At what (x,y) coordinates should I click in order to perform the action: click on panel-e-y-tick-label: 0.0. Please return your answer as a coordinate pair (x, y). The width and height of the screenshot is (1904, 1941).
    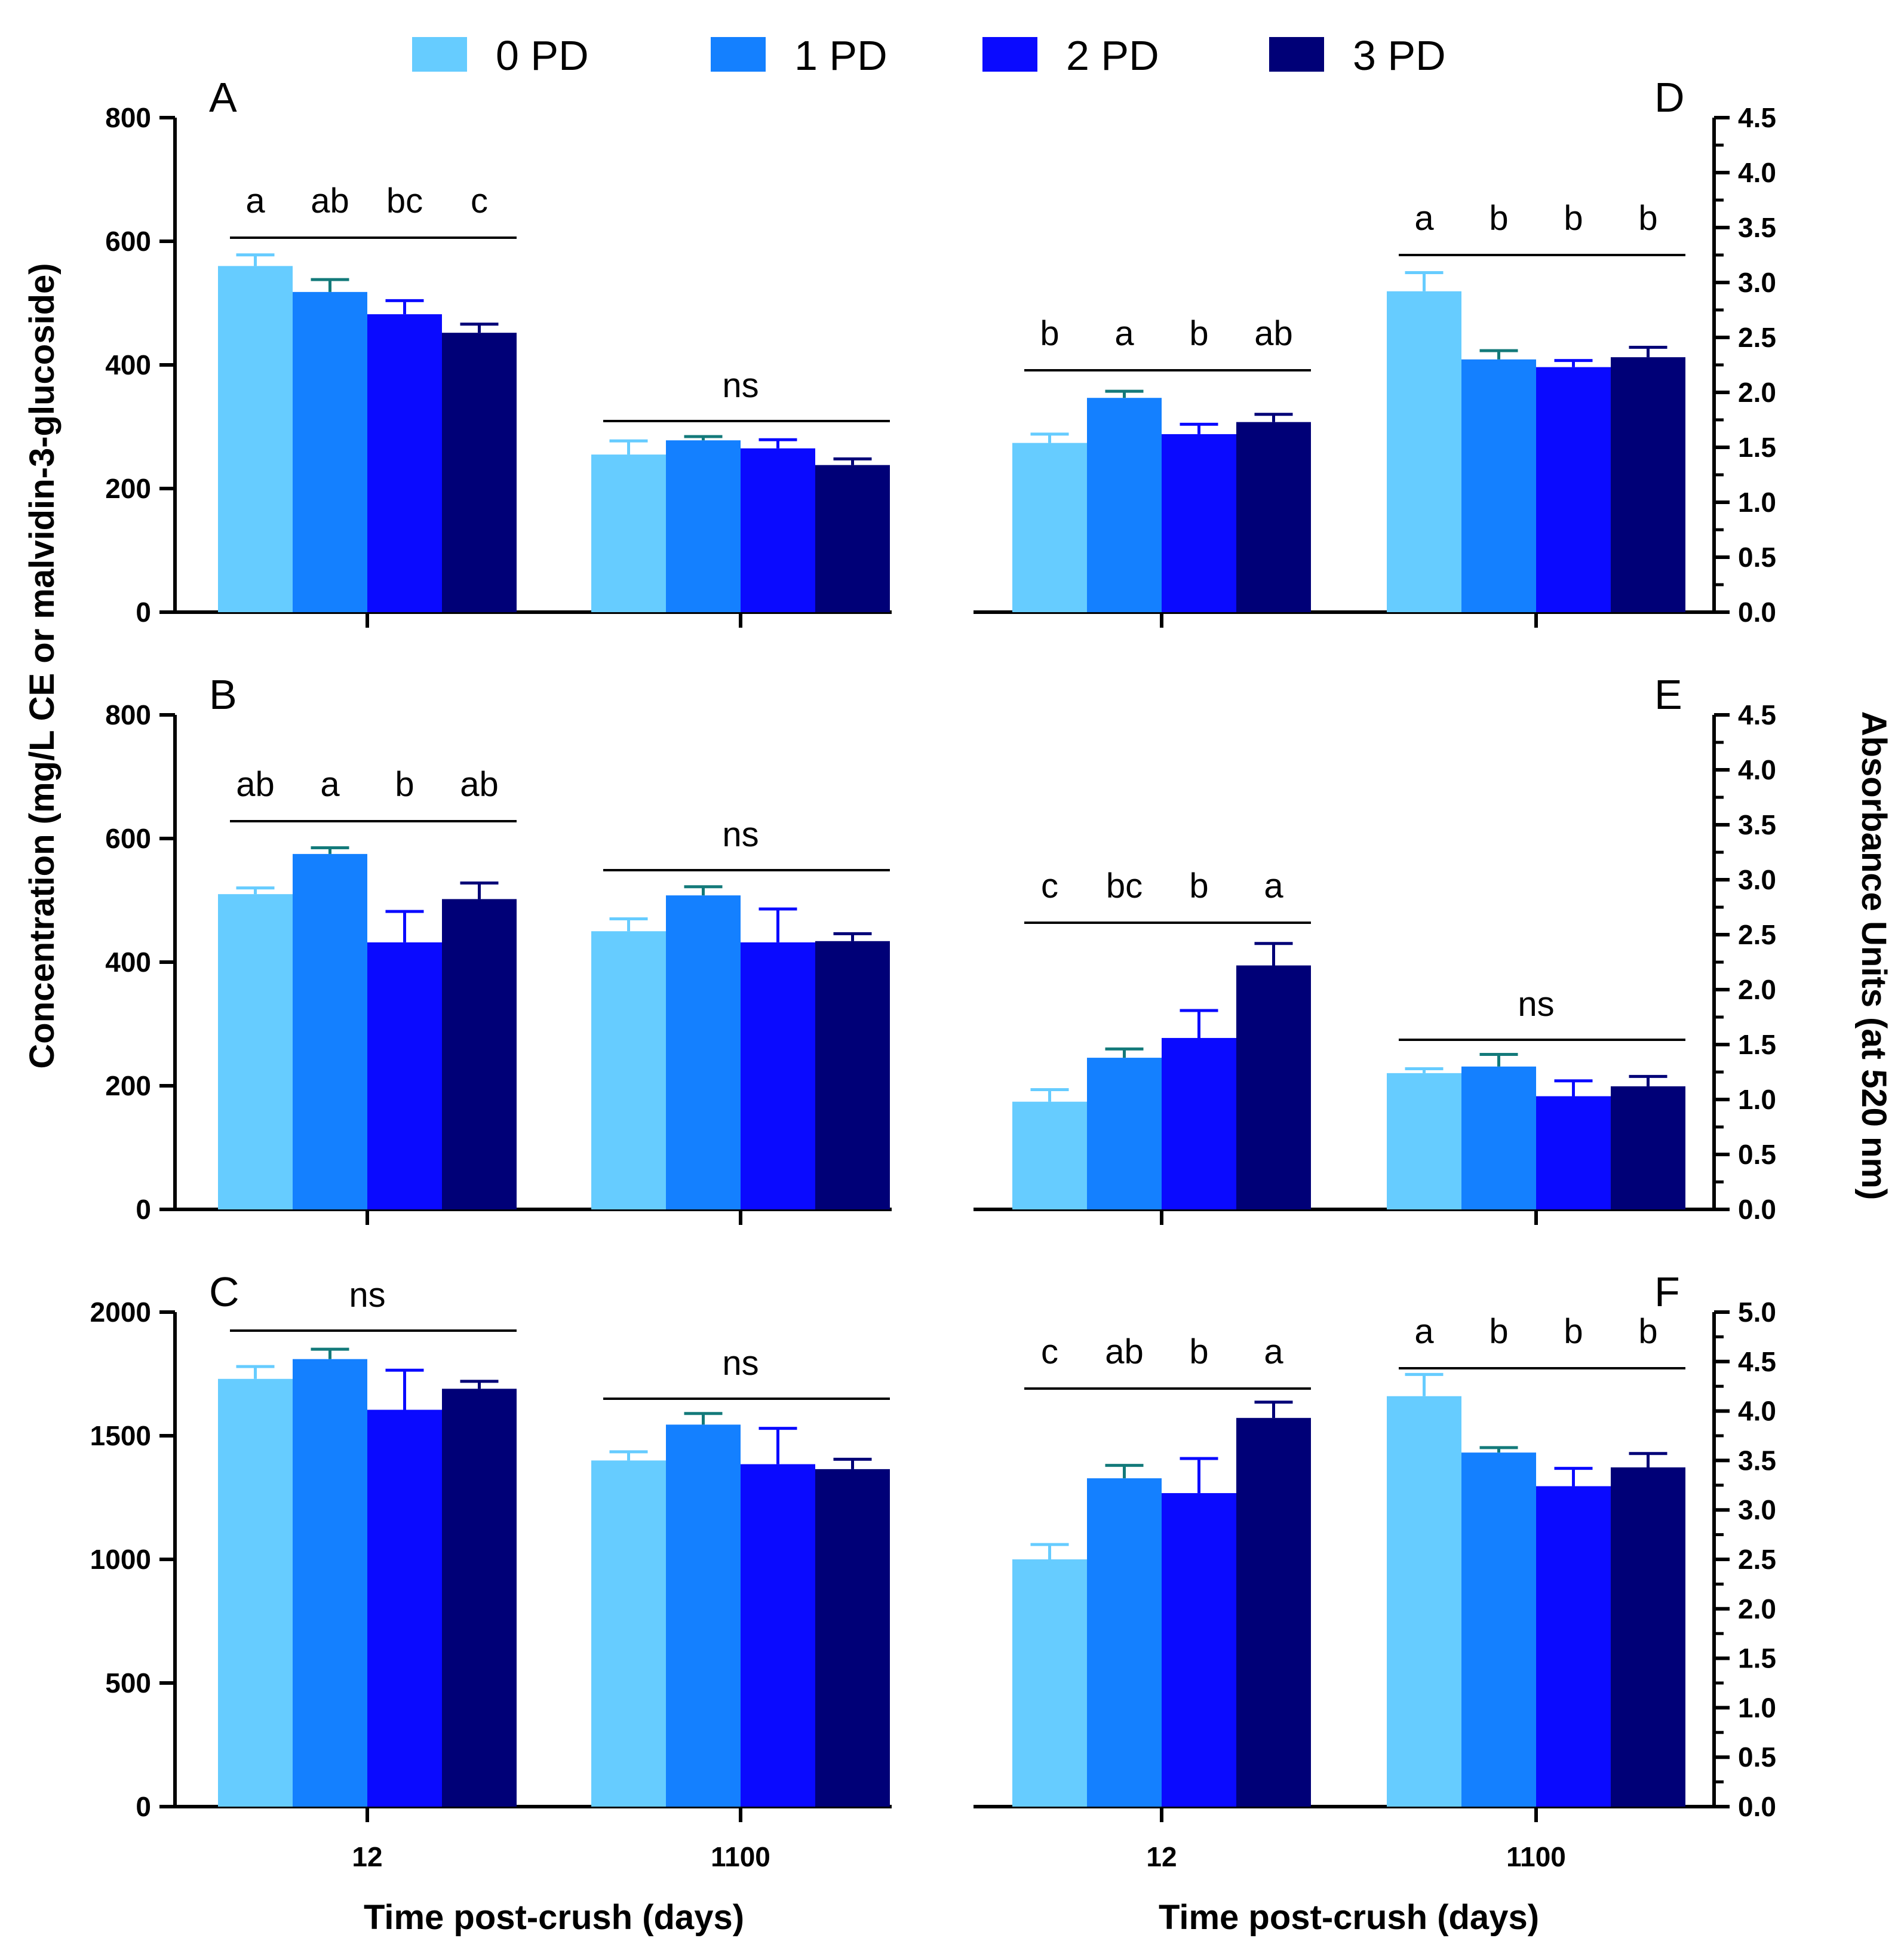
    Looking at the image, I should click on (1757, 1209).